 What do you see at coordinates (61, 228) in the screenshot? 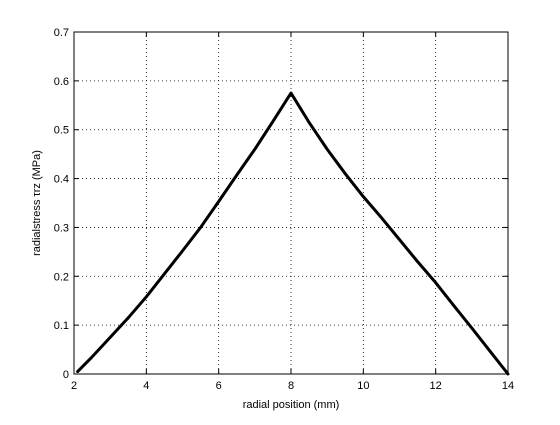
I see `y-tick-label: 0.3` at bounding box center [61, 228].